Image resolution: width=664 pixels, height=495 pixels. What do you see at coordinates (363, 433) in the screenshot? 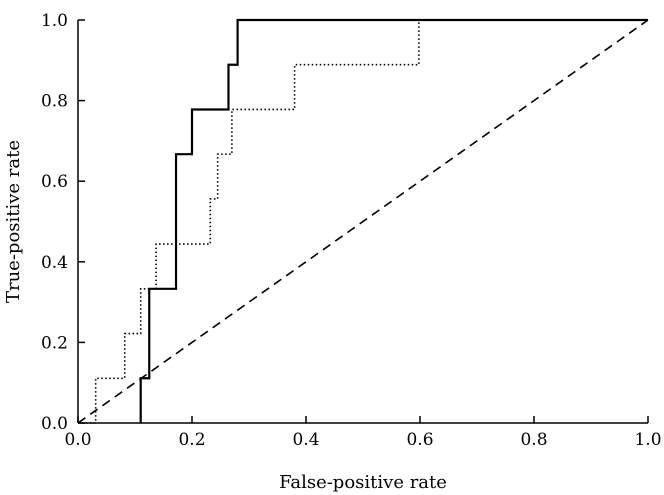
I see `x-ticks: 0.0 0.2 0.4 0.6 0.8 1.0` at bounding box center [363, 433].